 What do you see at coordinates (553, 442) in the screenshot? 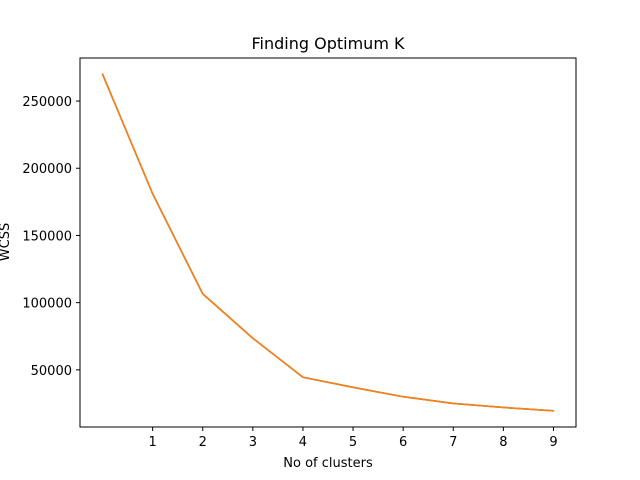
I see `x-tick-label: 9` at bounding box center [553, 442].